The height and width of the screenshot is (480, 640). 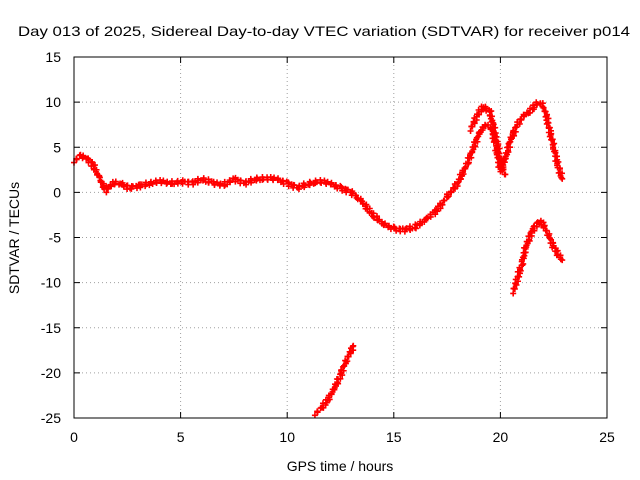 What do you see at coordinates (501, 437) in the screenshot?
I see `x-tick-label: 20` at bounding box center [501, 437].